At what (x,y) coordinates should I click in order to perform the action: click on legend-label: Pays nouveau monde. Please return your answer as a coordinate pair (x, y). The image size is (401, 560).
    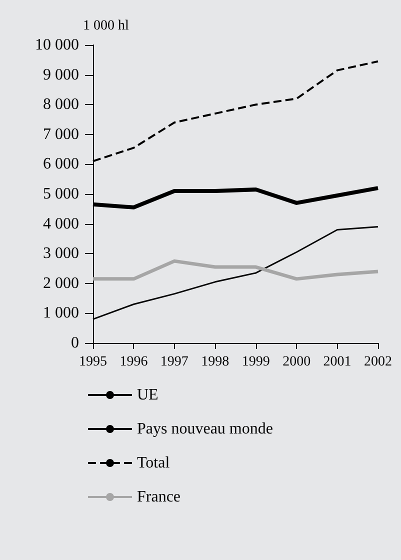
    Looking at the image, I should click on (205, 429).